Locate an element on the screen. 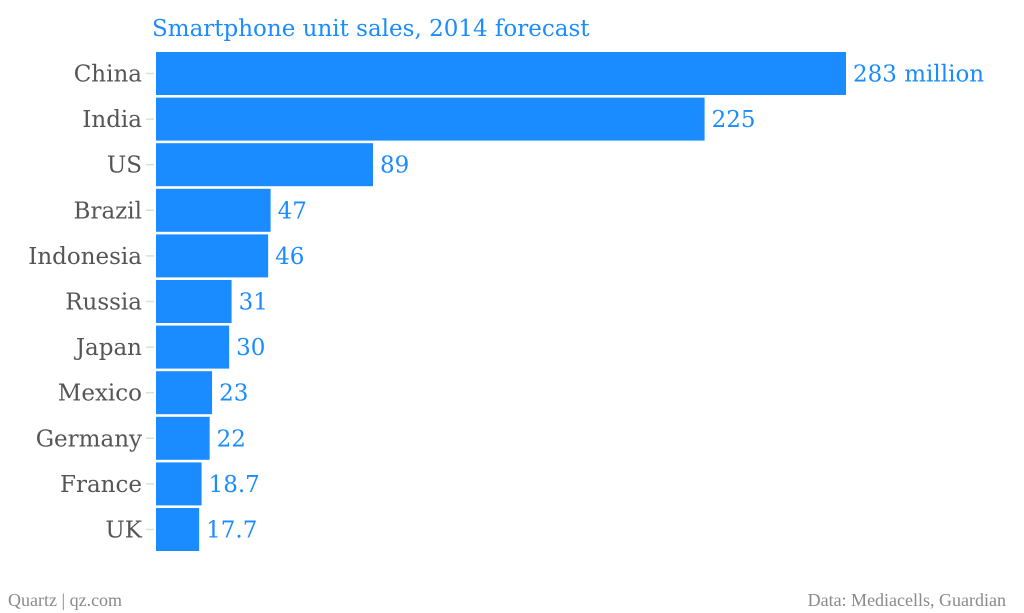 This screenshot has height=613, width=1024. bar-japan is located at coordinates (193, 347).